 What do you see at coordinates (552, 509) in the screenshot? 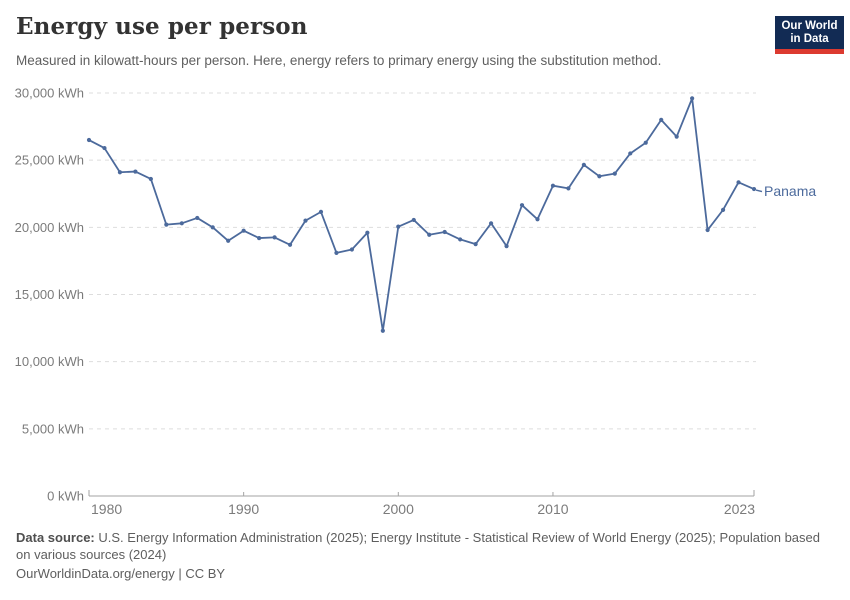
I see `x-tick-label: 2010` at bounding box center [552, 509].